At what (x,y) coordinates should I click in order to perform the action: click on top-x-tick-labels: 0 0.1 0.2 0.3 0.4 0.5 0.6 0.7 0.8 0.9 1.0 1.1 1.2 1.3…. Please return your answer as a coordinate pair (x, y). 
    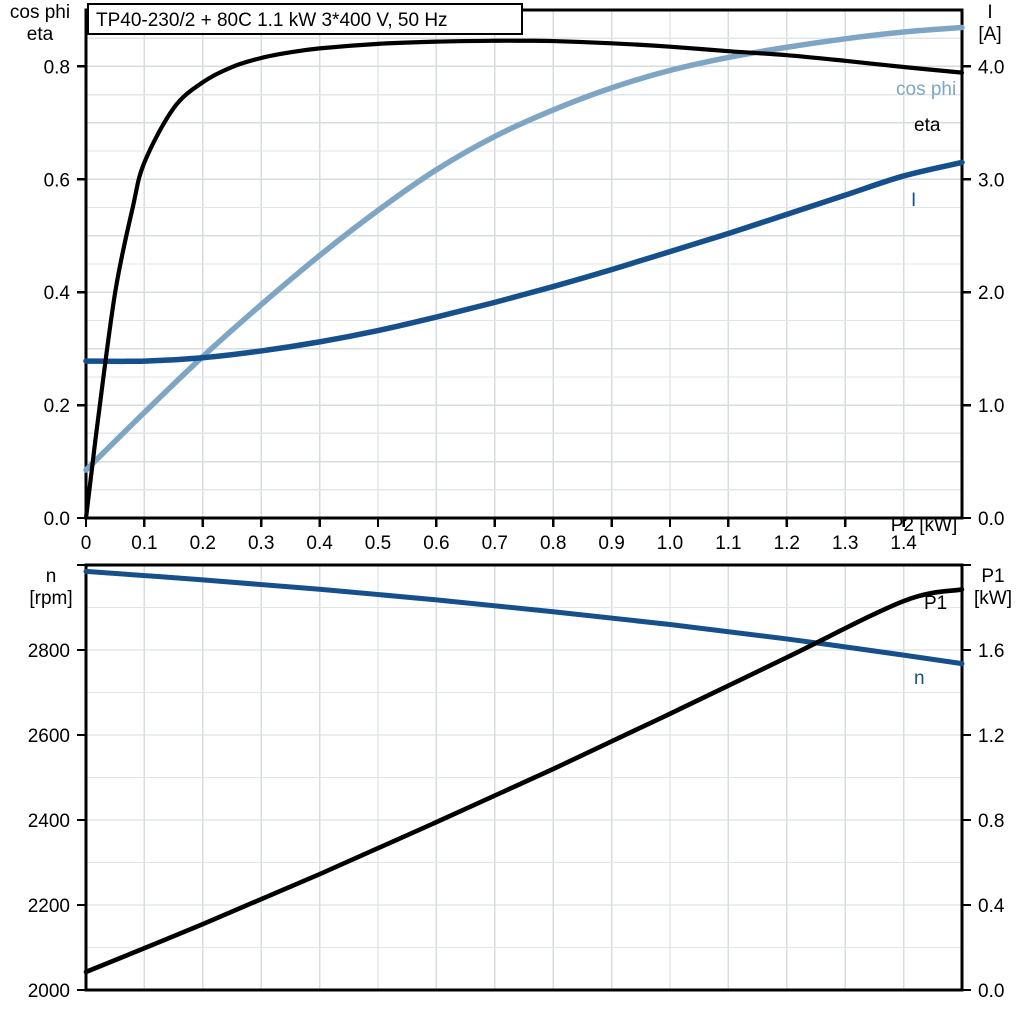
    Looking at the image, I should click on (499, 543).